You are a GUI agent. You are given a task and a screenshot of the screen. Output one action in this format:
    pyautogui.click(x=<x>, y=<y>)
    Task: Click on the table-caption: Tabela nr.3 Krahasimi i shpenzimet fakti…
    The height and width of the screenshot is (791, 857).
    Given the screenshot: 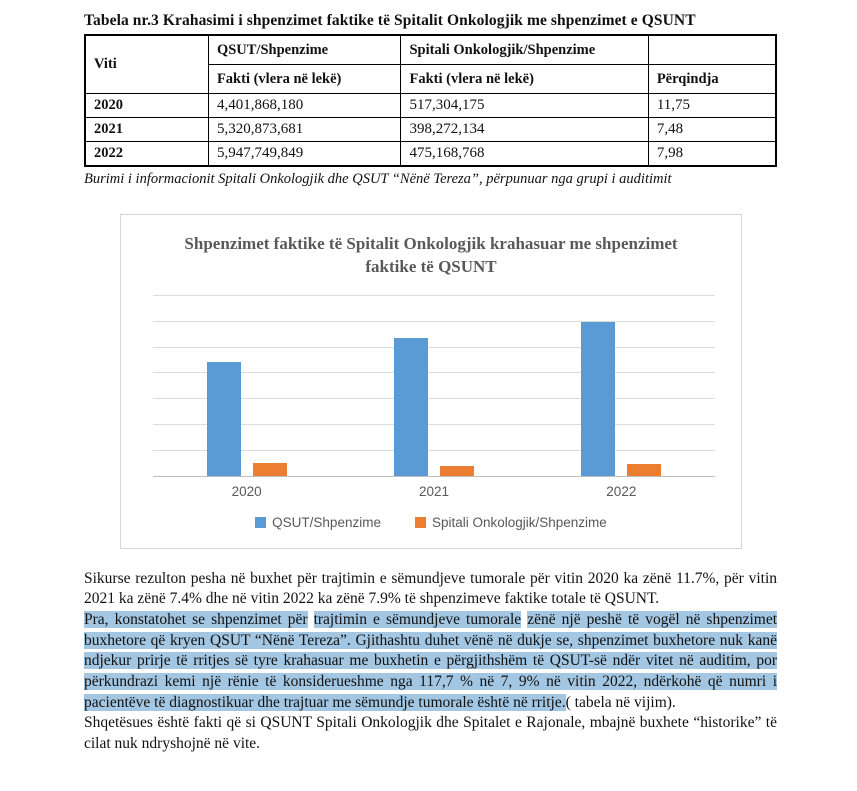 What is the action you would take?
    pyautogui.click(x=390, y=20)
    